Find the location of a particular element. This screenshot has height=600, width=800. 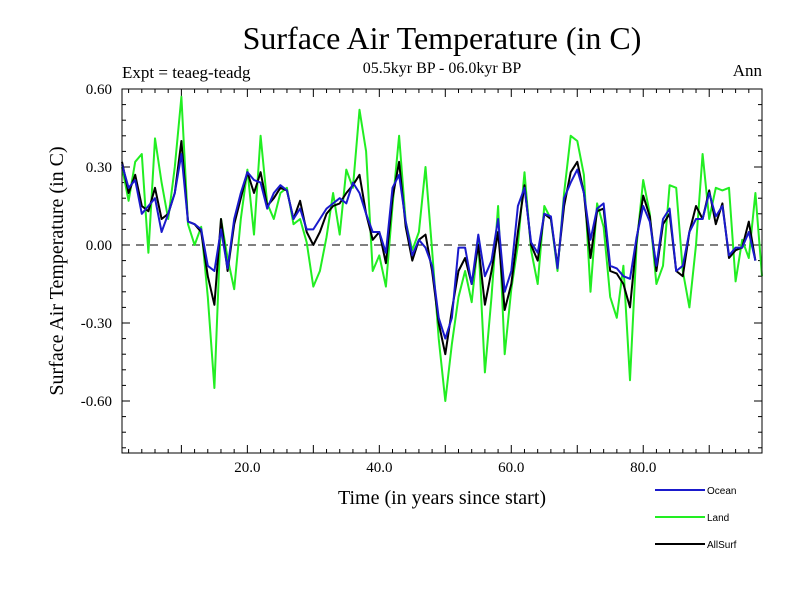

y-tick-label: -0.30 is located at coordinates (96, 324).